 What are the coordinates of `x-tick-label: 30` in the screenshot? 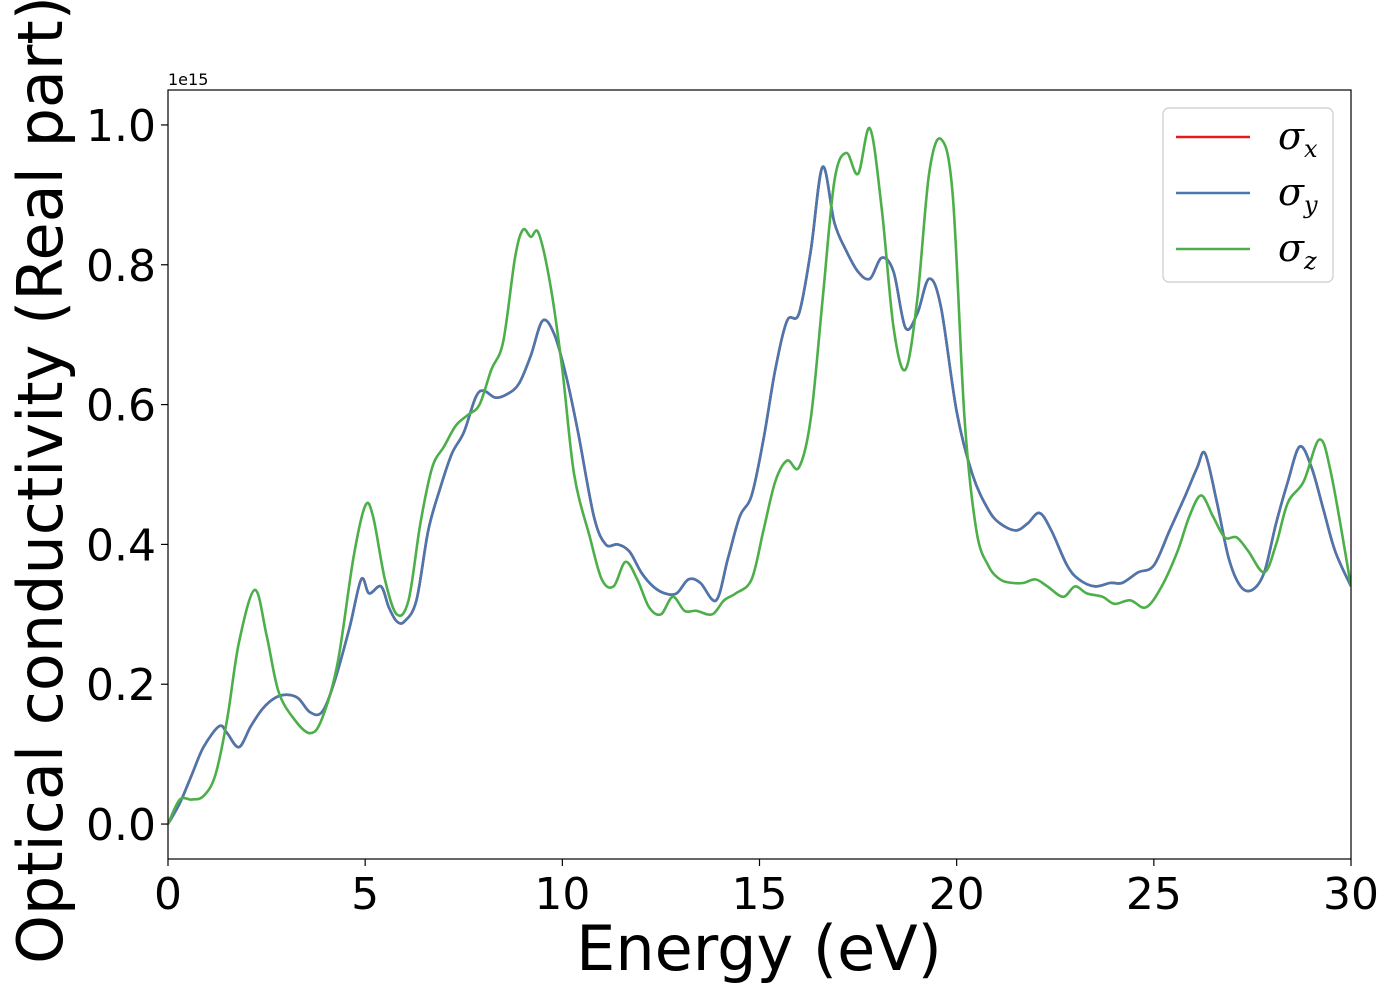 It's located at (1351, 894).